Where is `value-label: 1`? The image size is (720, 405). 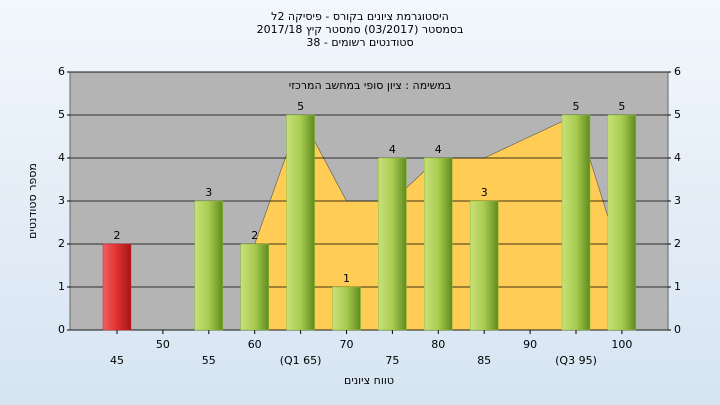
value-label: 1 is located at coordinates (346, 278).